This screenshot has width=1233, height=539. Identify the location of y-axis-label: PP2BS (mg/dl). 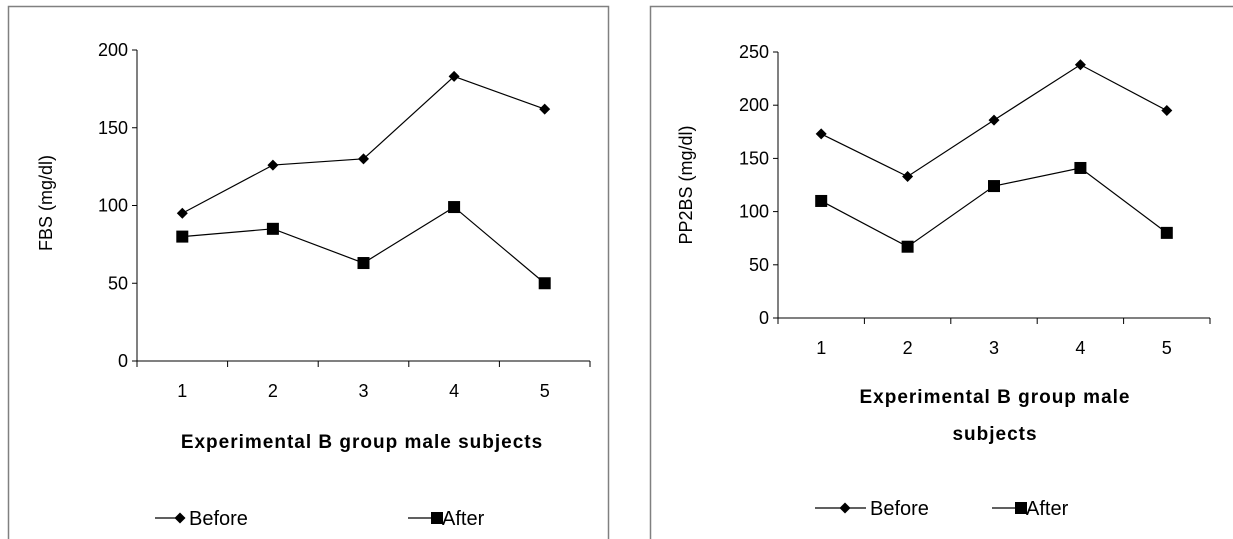
(686, 184).